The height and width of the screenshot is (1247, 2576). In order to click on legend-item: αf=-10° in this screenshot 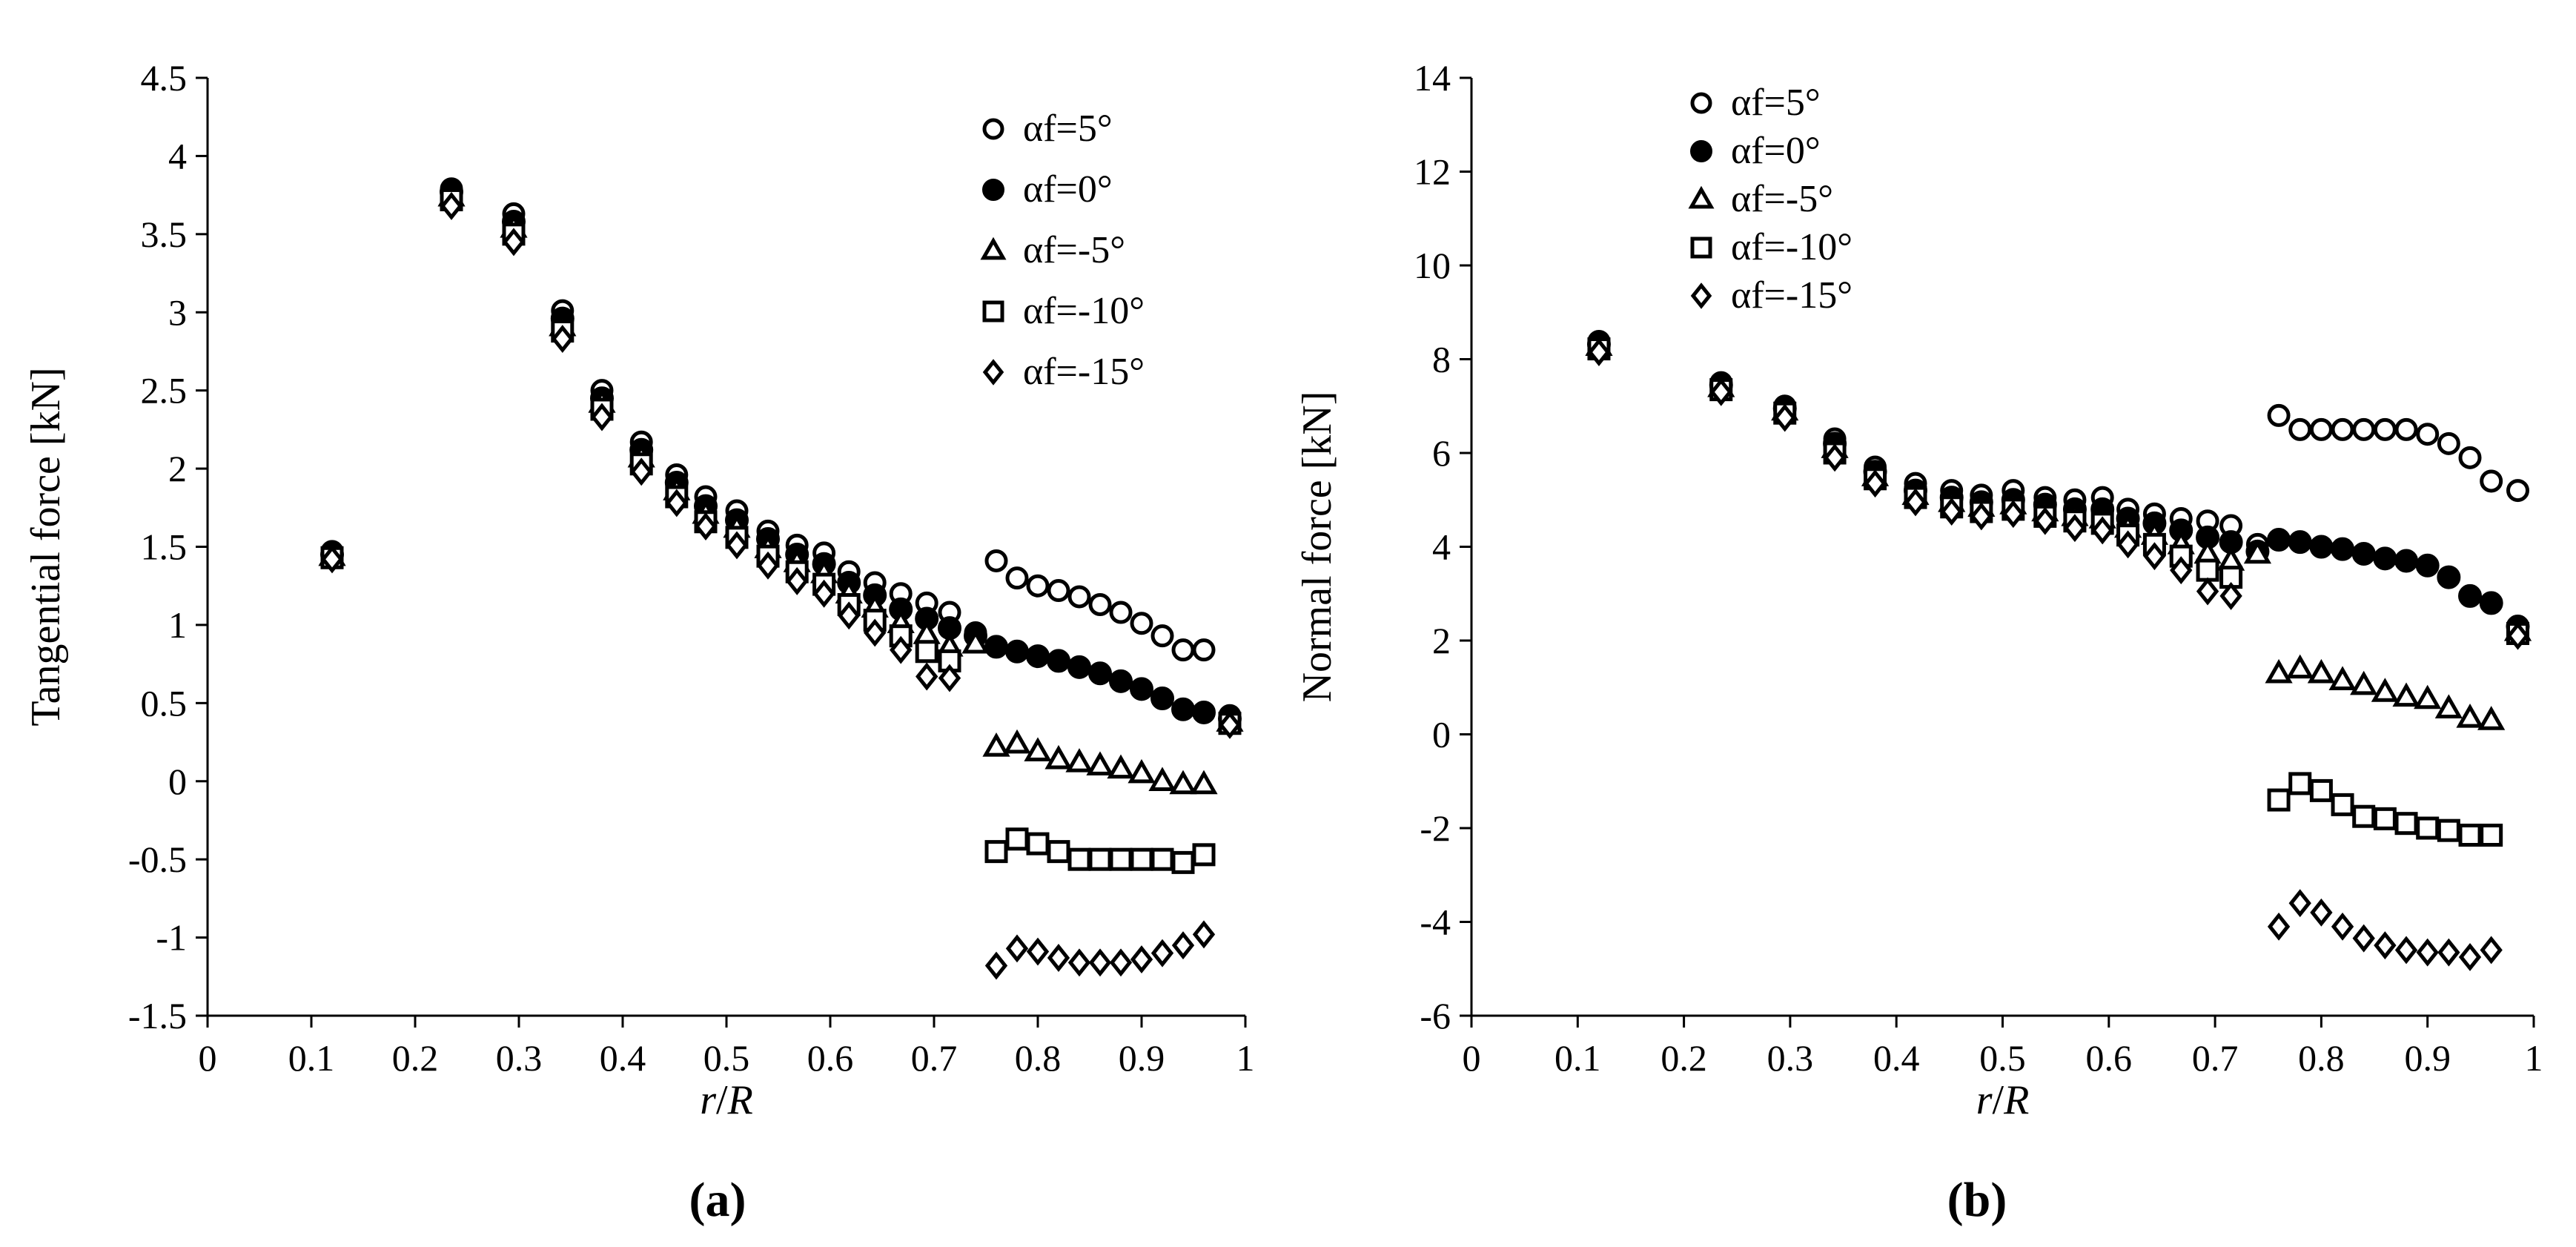, I will do `click(1771, 247)`.